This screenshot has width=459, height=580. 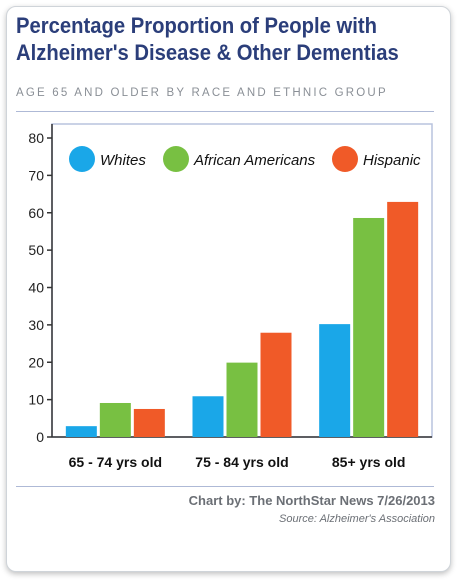 What do you see at coordinates (392, 160) in the screenshot?
I see `legend-label: Hispanic` at bounding box center [392, 160].